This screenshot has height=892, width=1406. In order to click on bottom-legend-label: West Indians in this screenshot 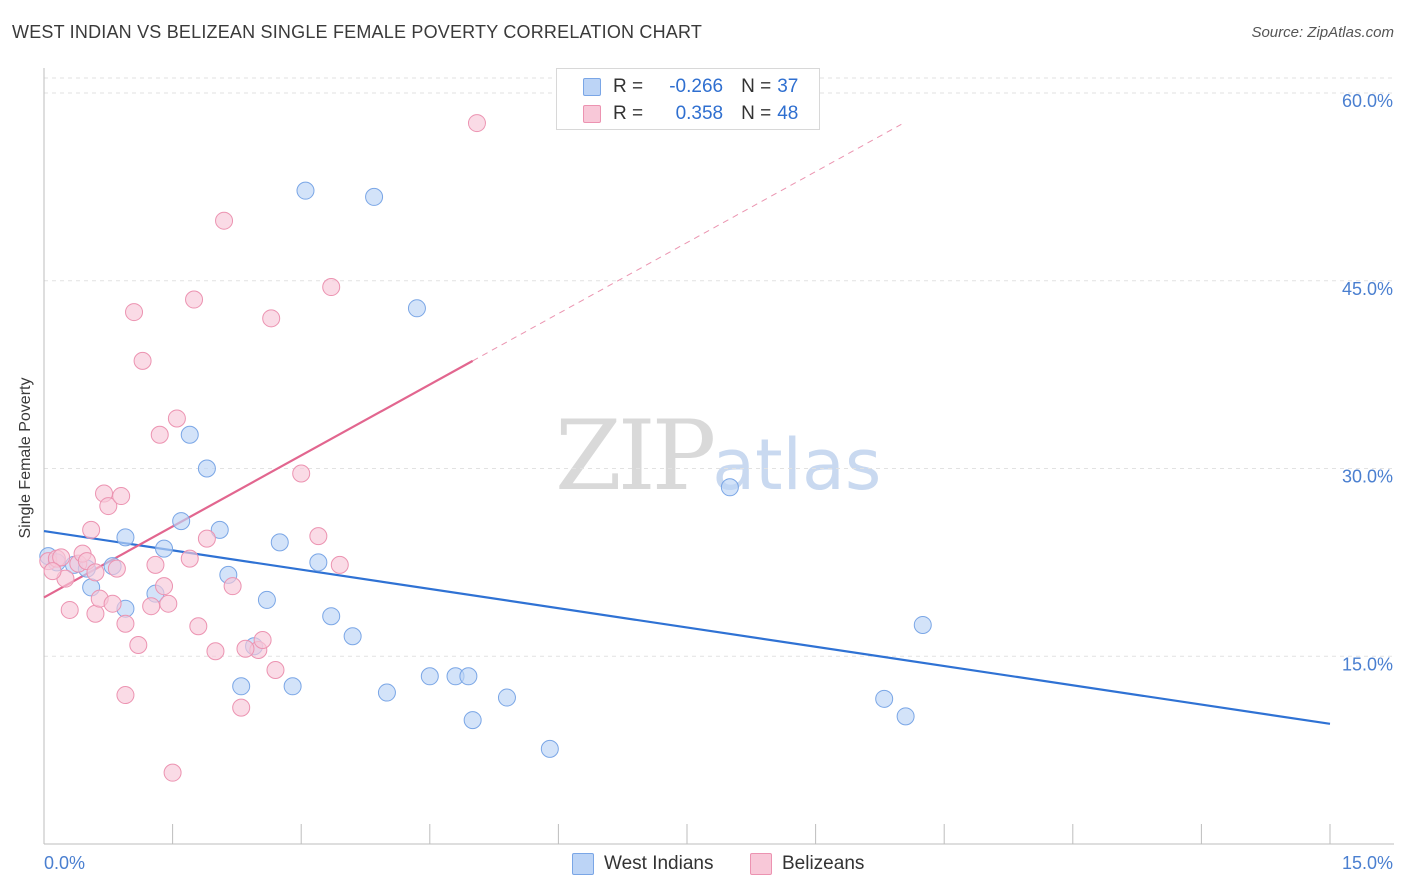, I will do `click(659, 863)`.